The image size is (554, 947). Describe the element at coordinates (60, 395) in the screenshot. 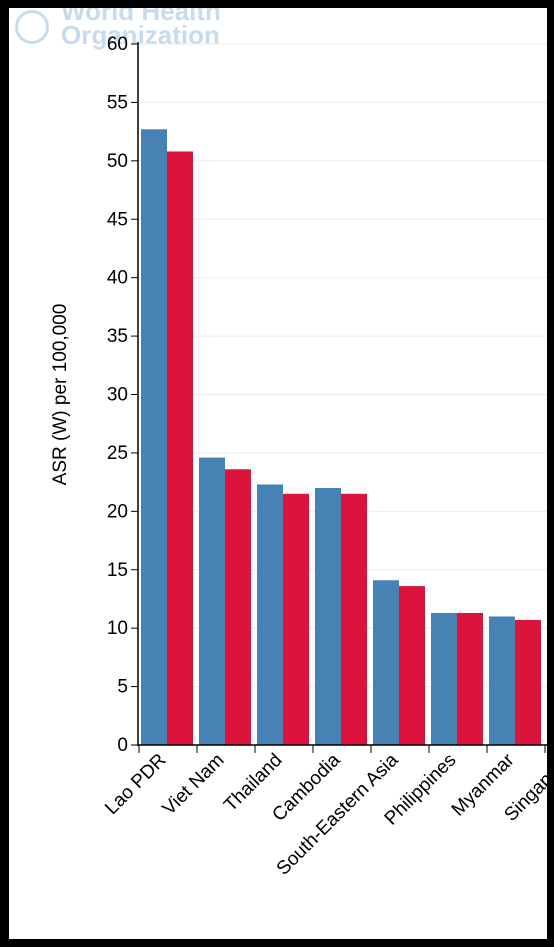

I see `y-axis-title: ASR (W) per 100,000` at that location.